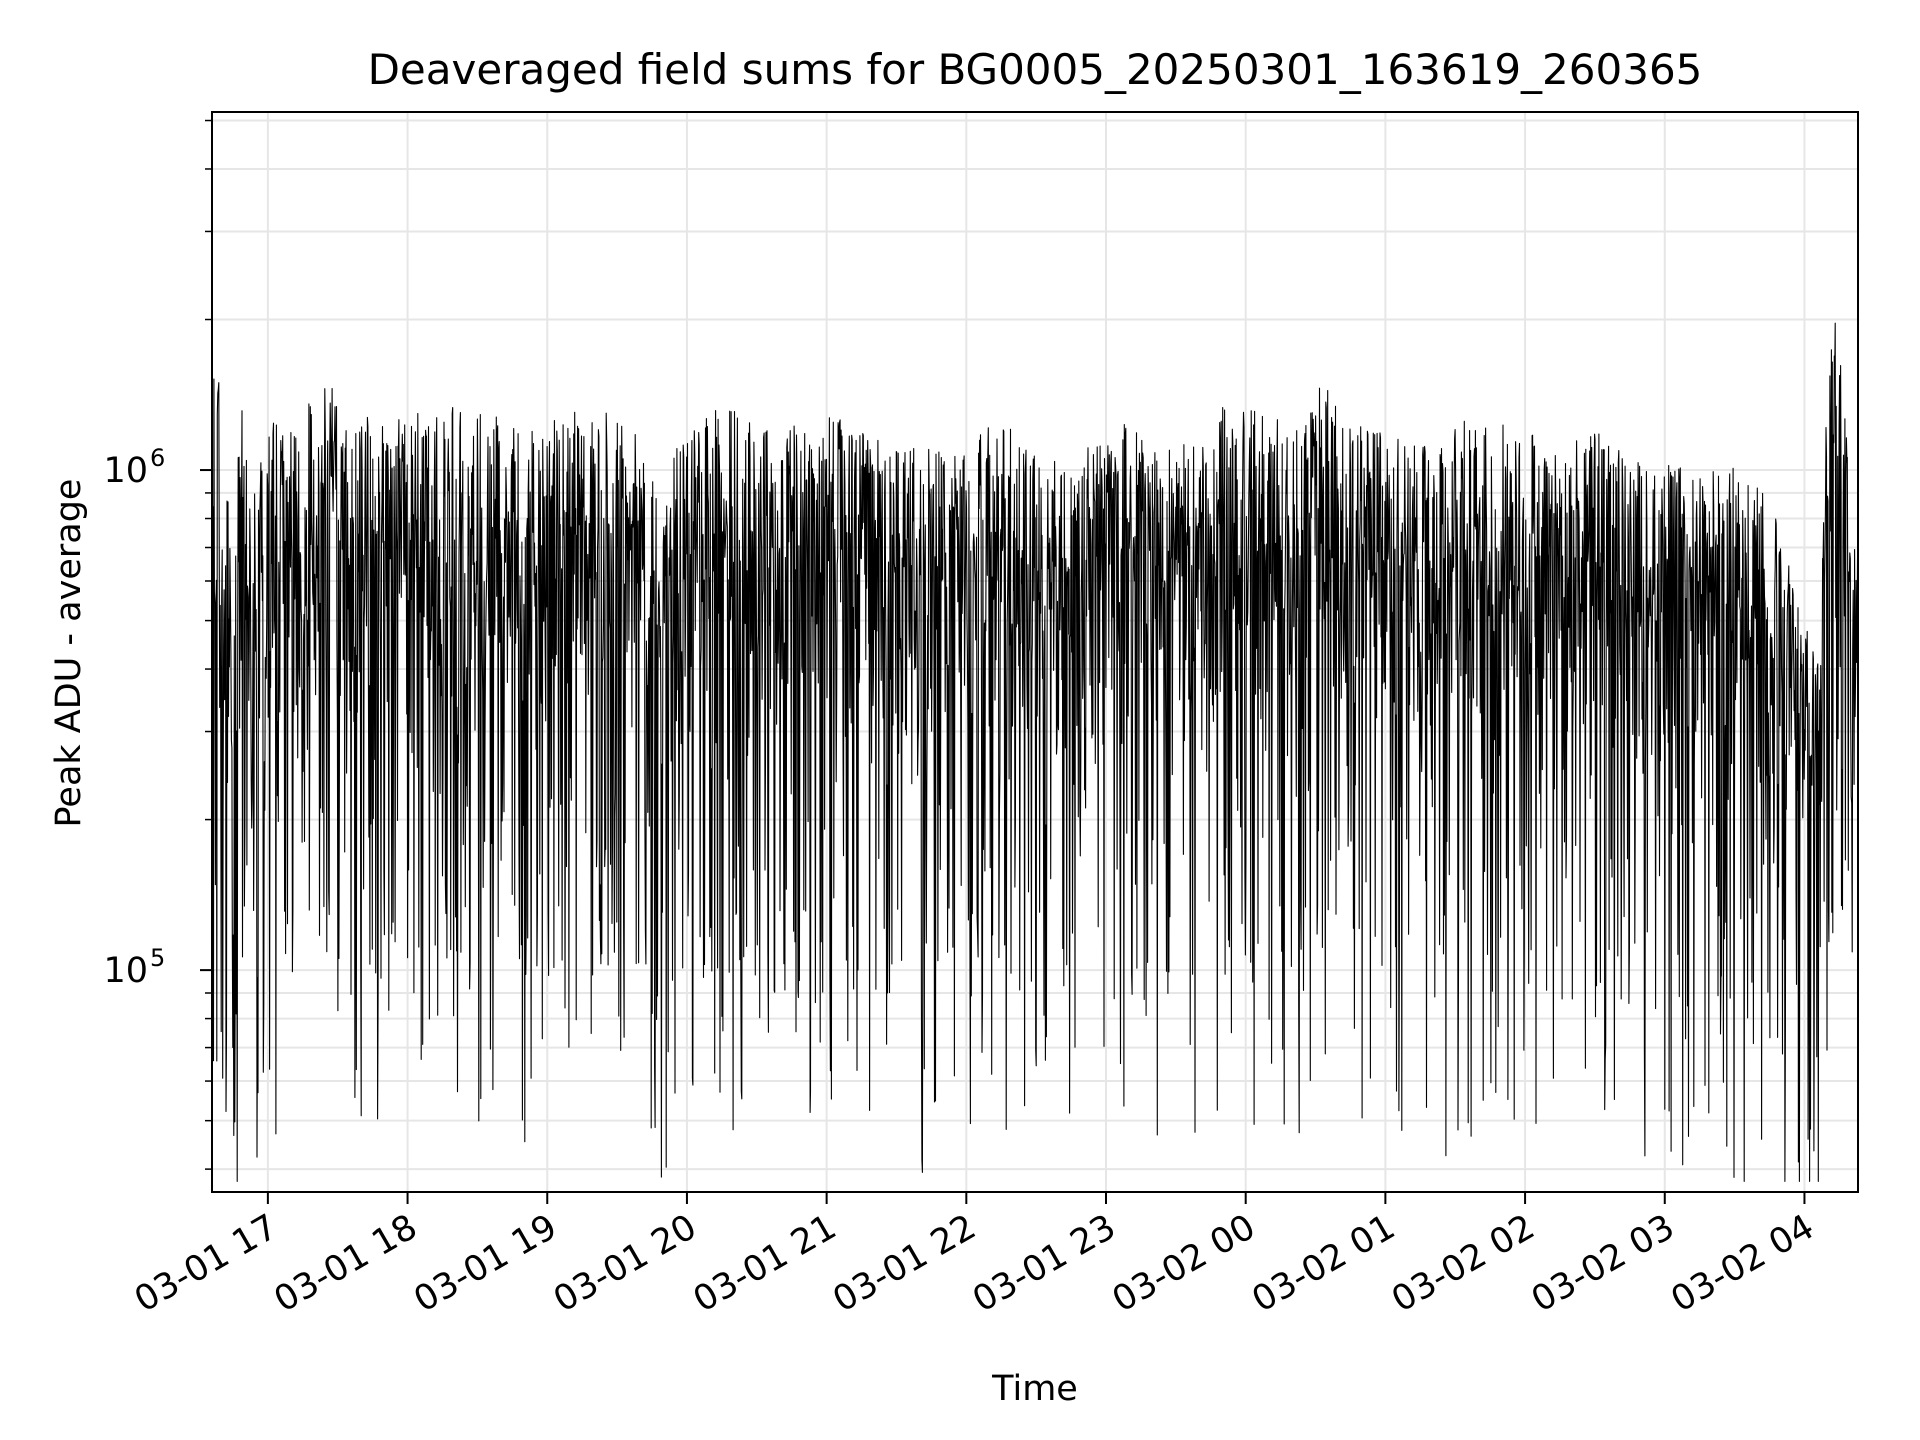 This screenshot has height=1440, width=1920. What do you see at coordinates (1044, 1263) in the screenshot?
I see `x-tick-label: 03-01 23` at bounding box center [1044, 1263].